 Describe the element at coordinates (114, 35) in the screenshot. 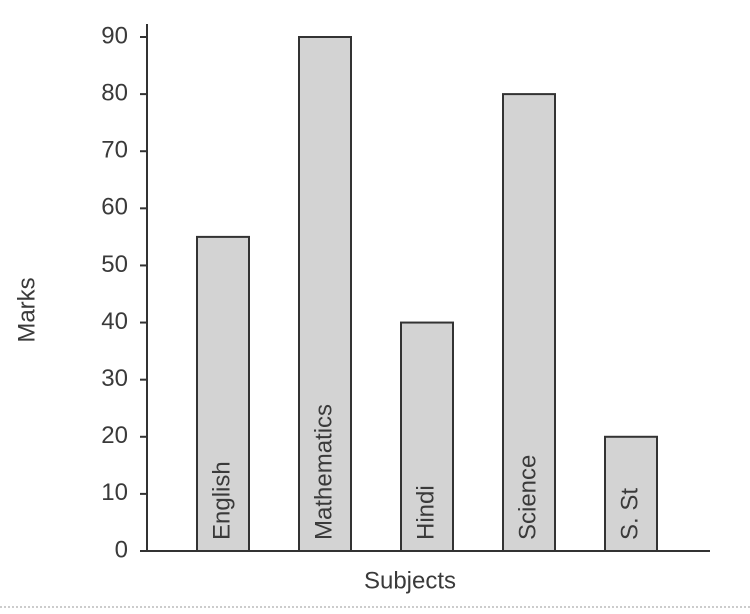

I see `y-tick-label: 90` at that location.